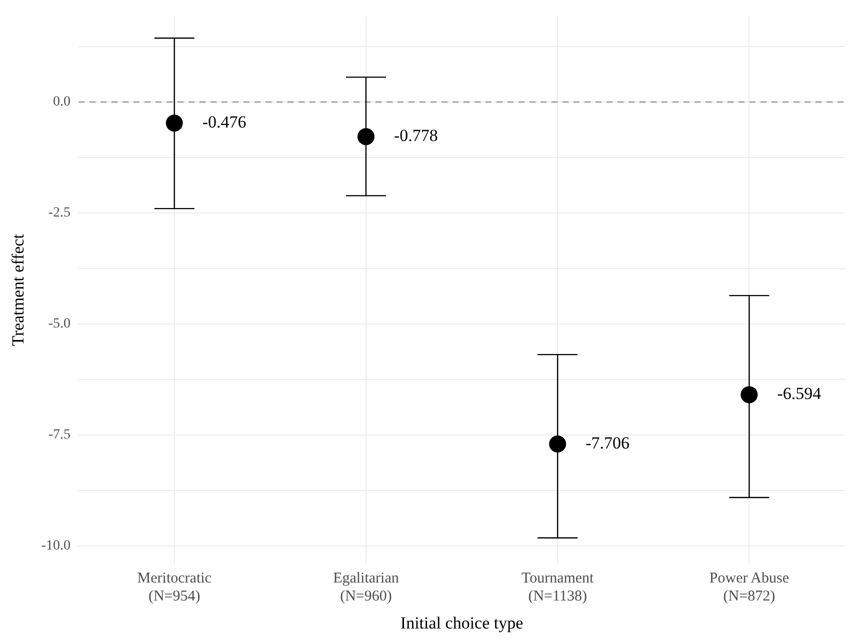  I want to click on y-tick-label: -2.5, so click(59, 213).